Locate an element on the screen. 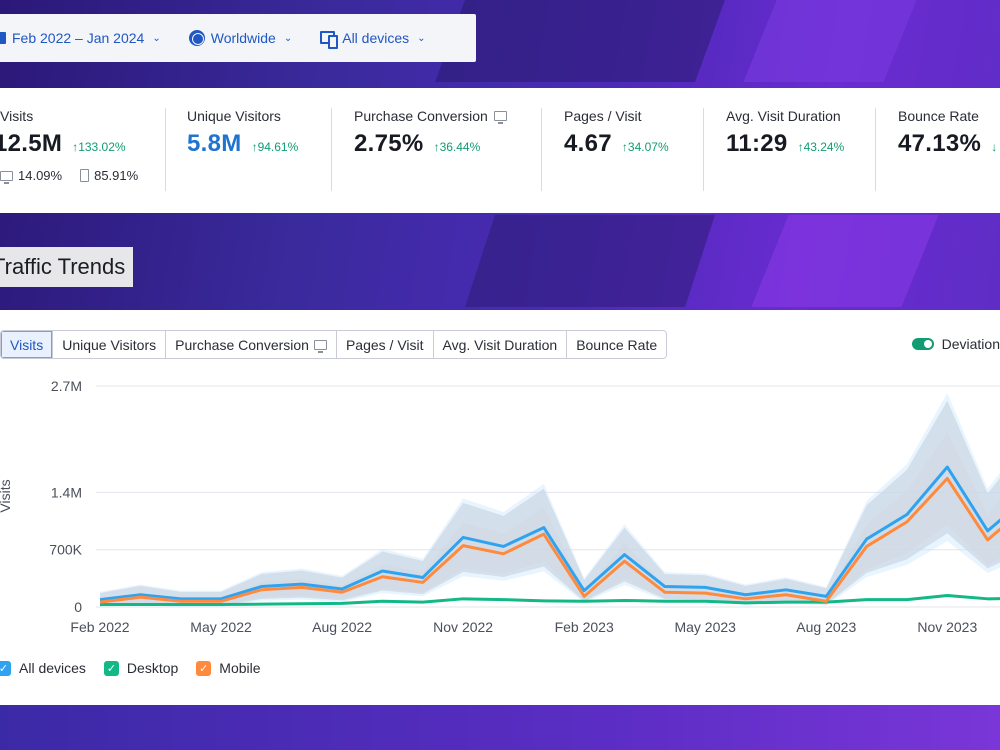 Image resolution: width=1000 pixels, height=750 pixels. mobile-icon is located at coordinates (85, 175).